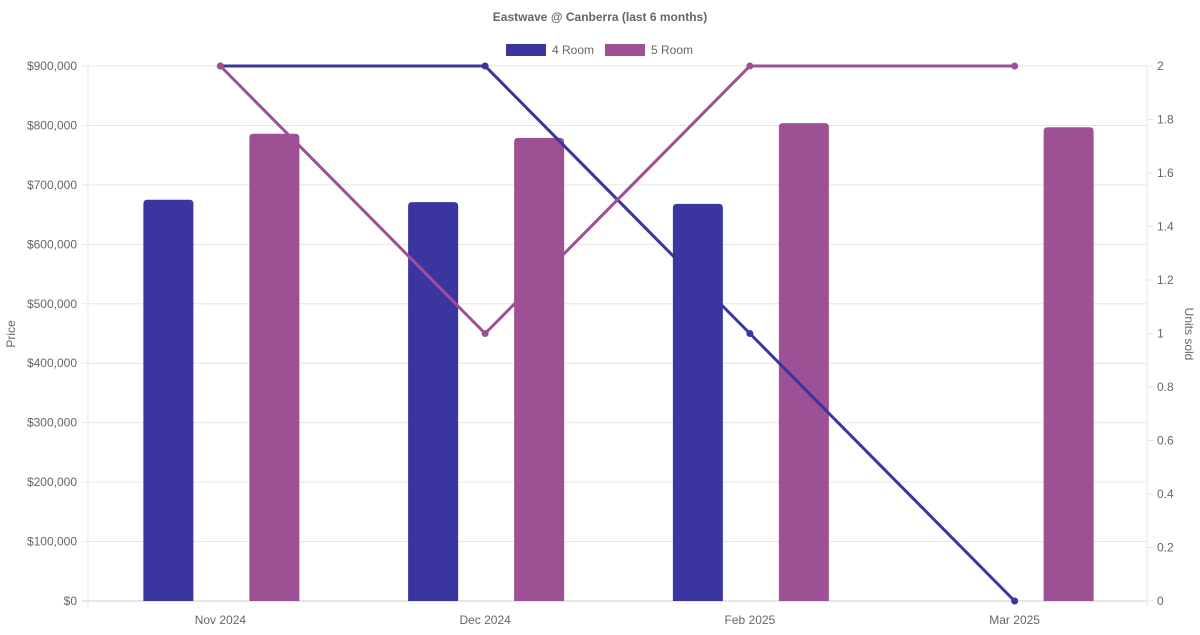 The height and width of the screenshot is (635, 1200). I want to click on y-tick-label: $100,000, so click(52, 542).